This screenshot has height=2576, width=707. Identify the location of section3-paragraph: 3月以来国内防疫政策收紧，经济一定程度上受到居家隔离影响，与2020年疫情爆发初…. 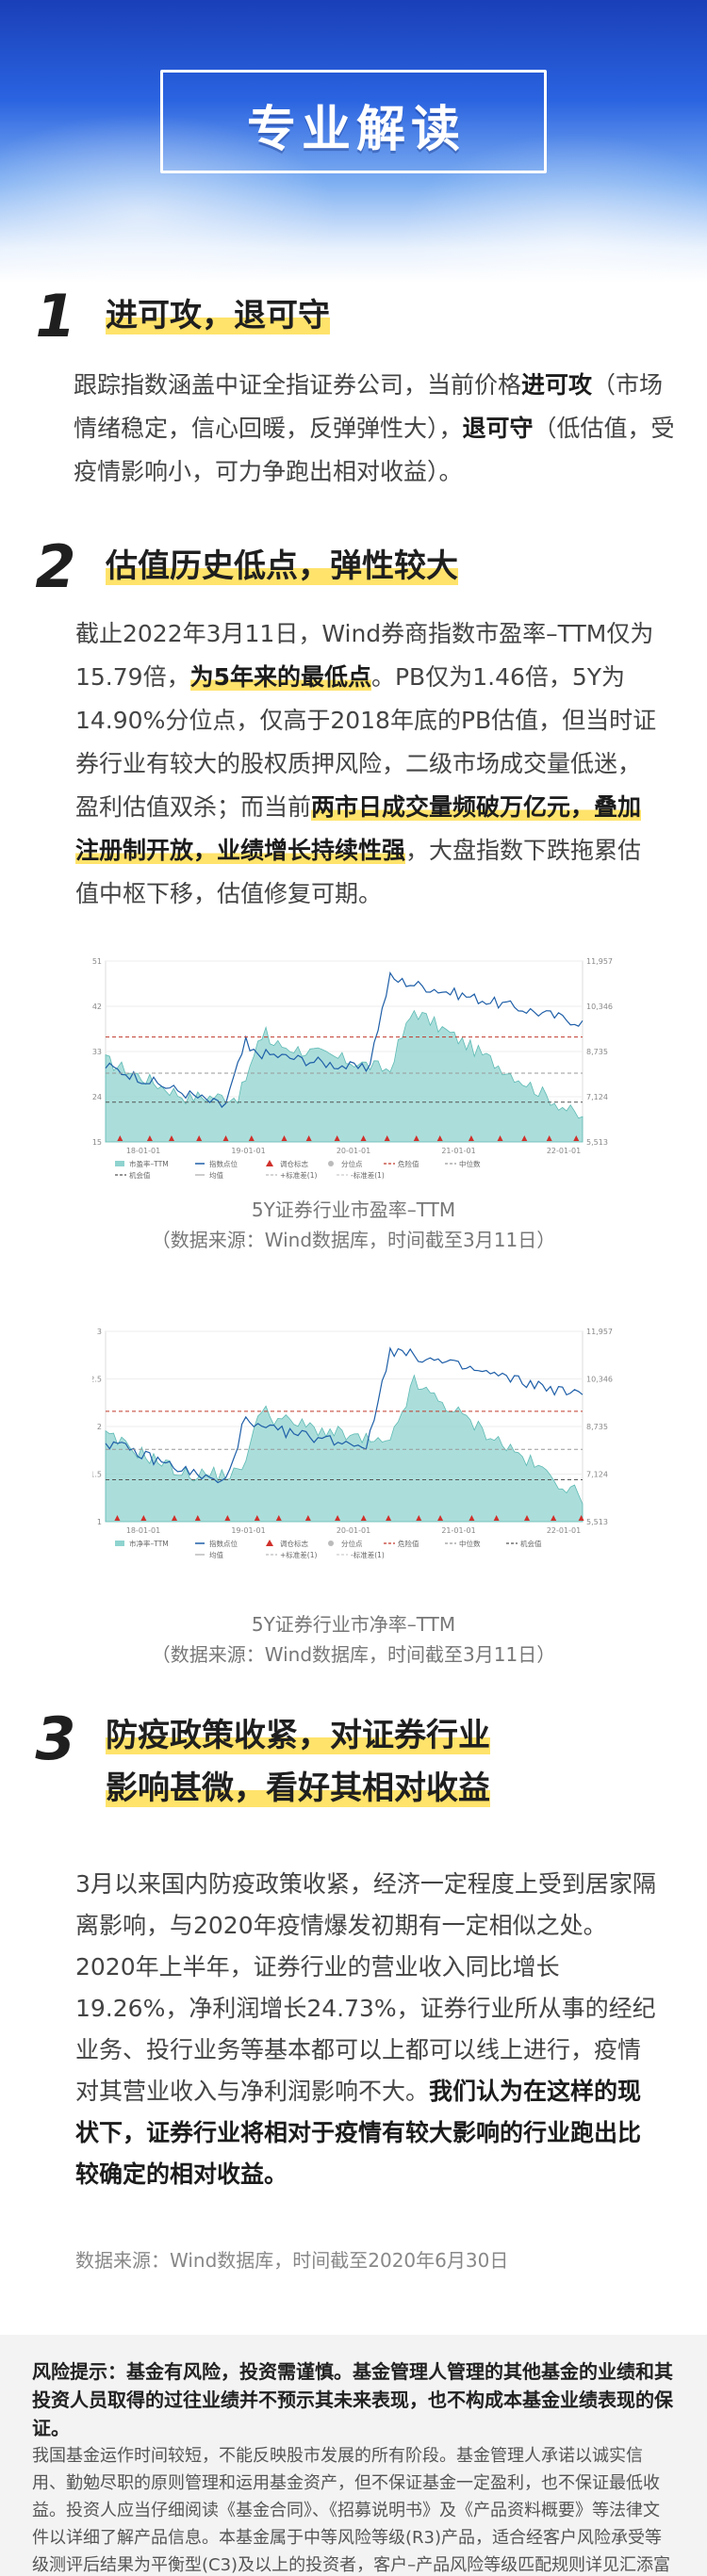
(365, 2029).